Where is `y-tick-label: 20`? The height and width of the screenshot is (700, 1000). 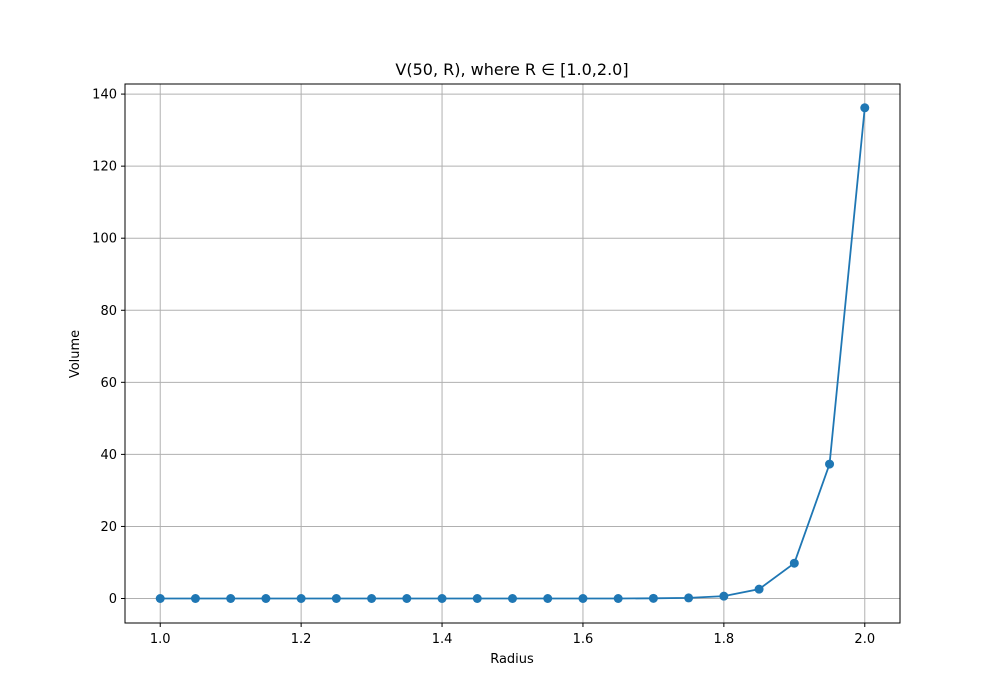
y-tick-label: 20 is located at coordinates (108, 527).